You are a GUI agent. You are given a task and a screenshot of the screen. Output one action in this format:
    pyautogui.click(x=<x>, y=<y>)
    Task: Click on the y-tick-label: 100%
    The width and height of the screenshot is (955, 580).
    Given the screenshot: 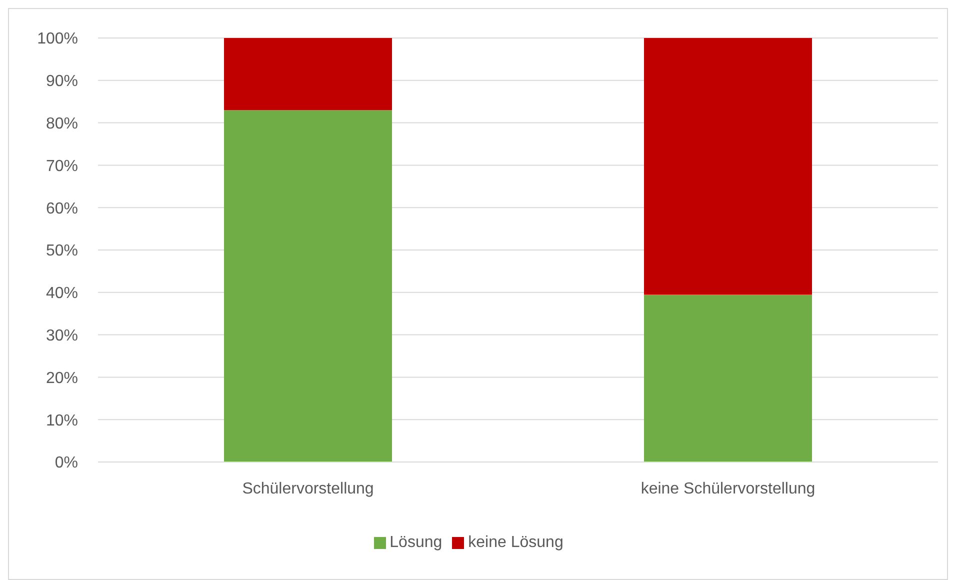 What is the action you would take?
    pyautogui.click(x=57, y=39)
    